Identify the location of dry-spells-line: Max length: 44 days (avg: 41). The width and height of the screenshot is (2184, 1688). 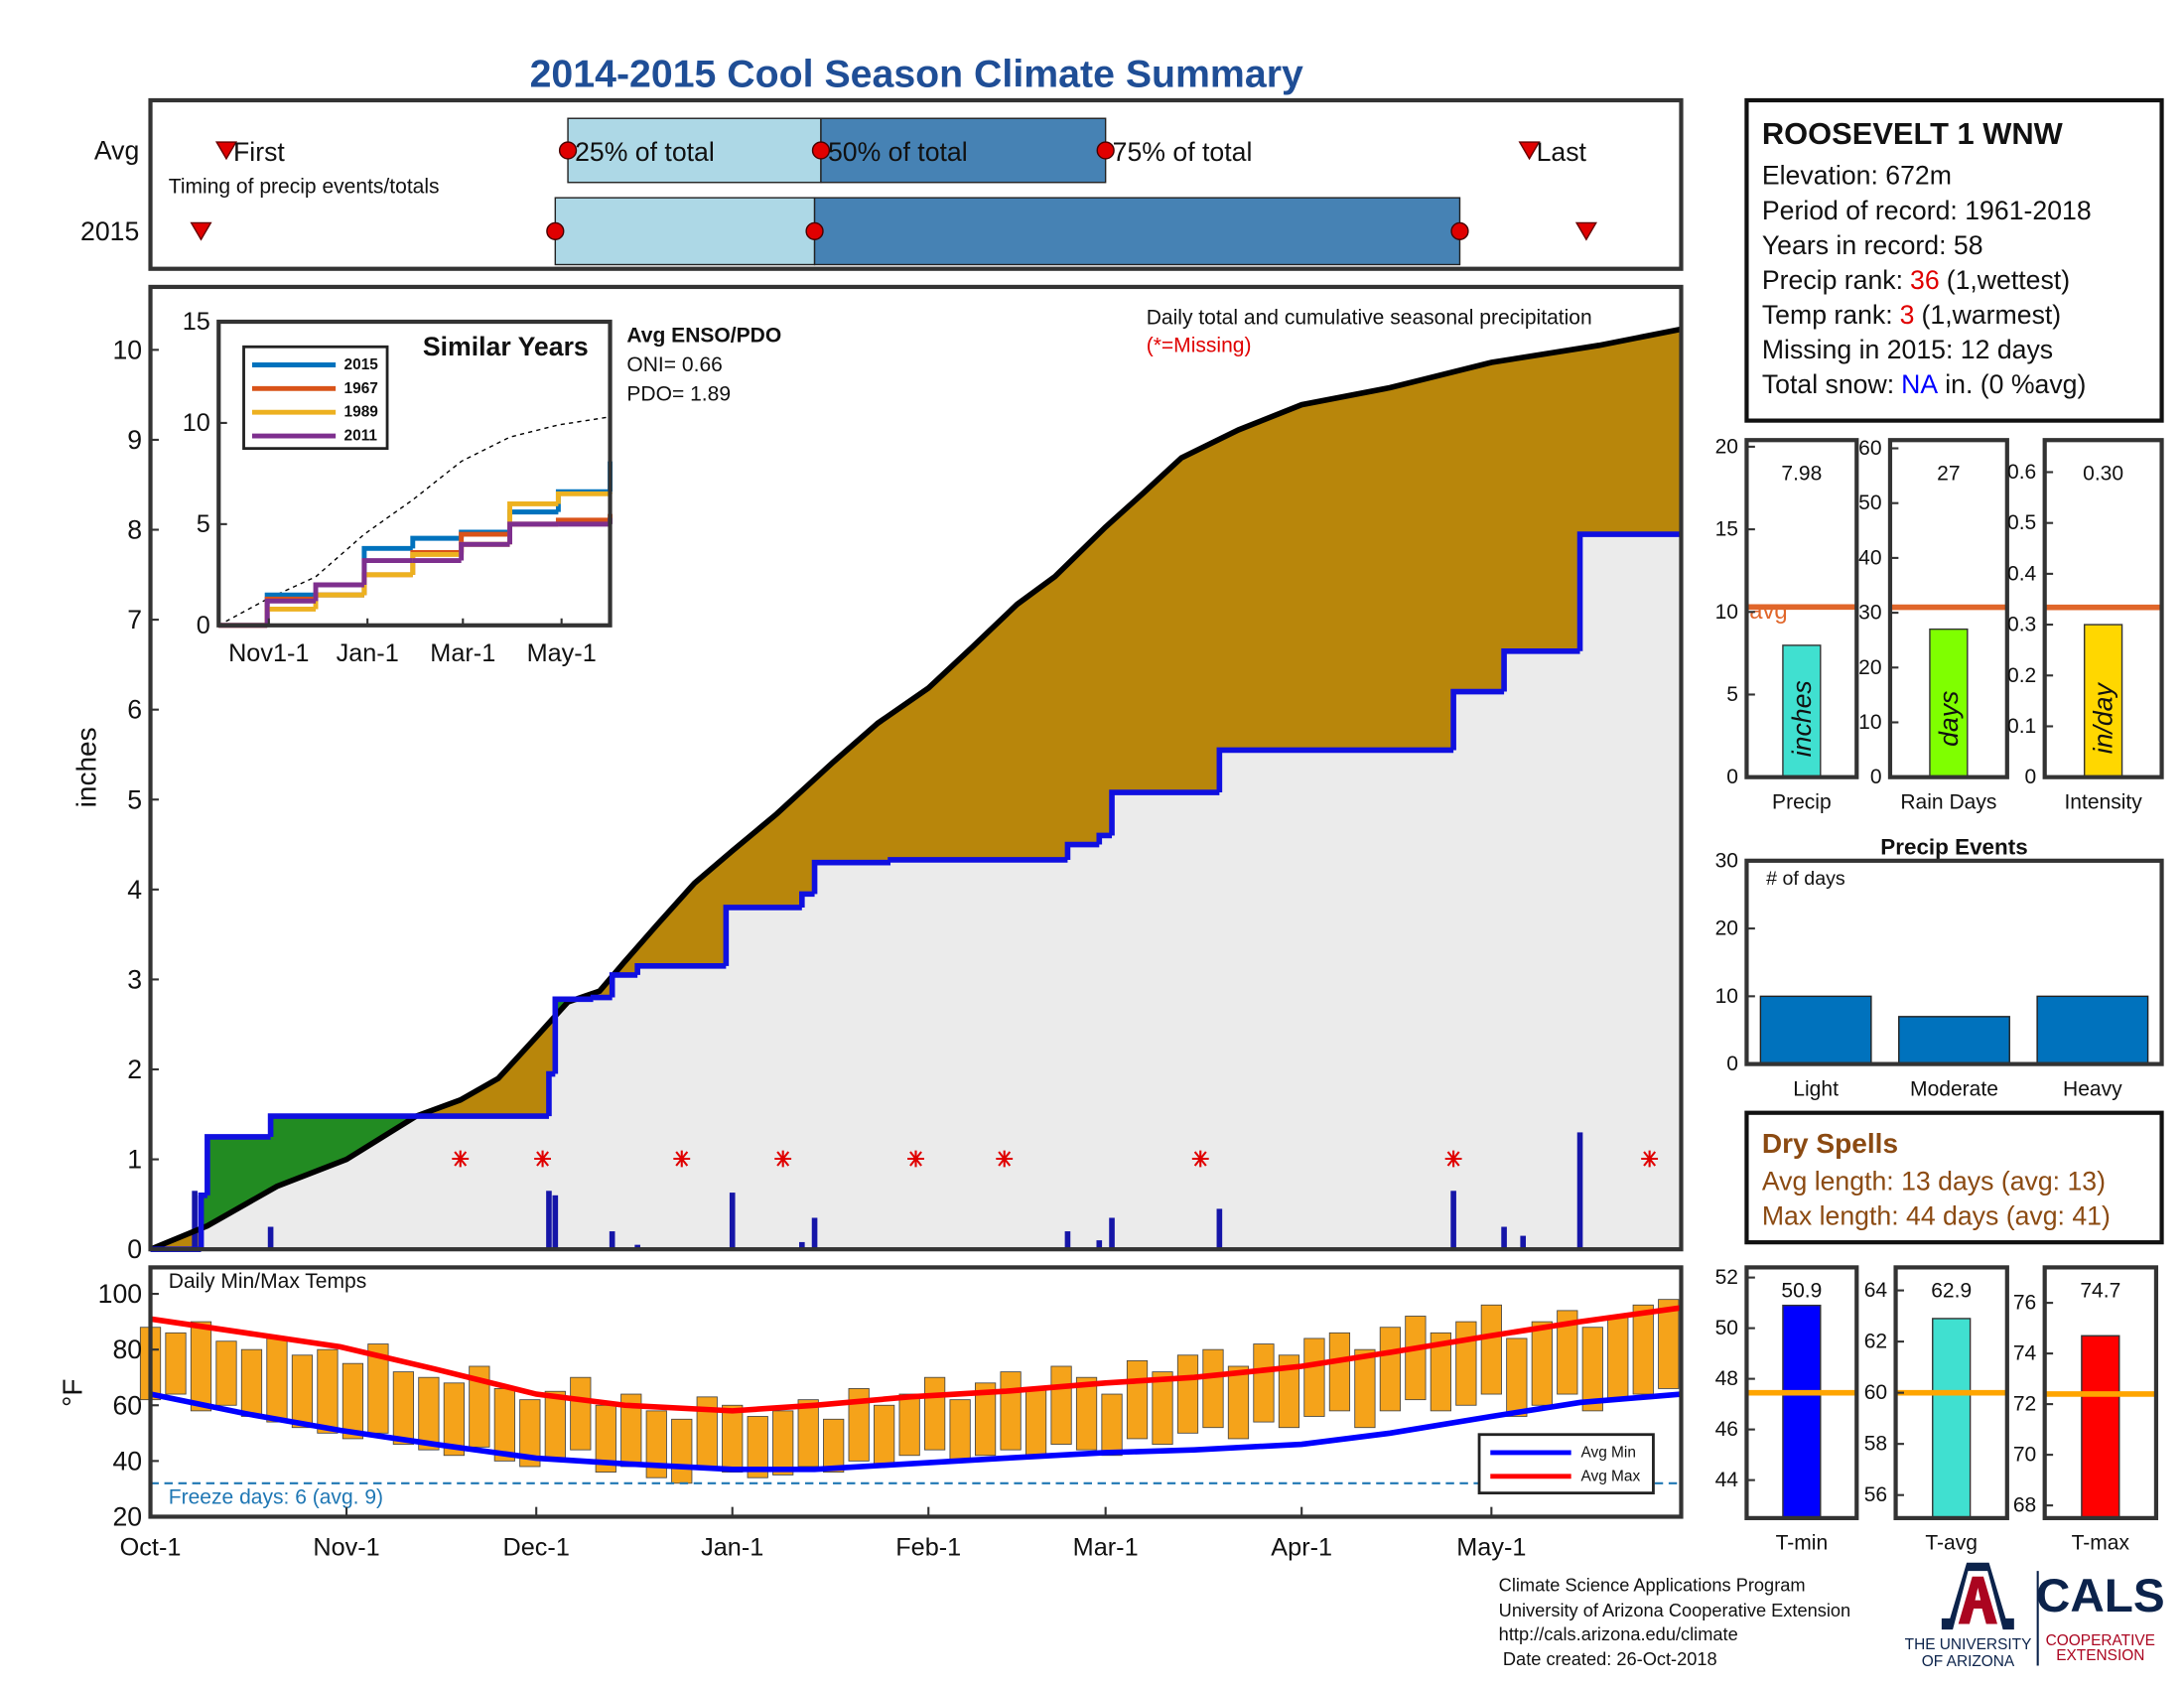
(1936, 1216).